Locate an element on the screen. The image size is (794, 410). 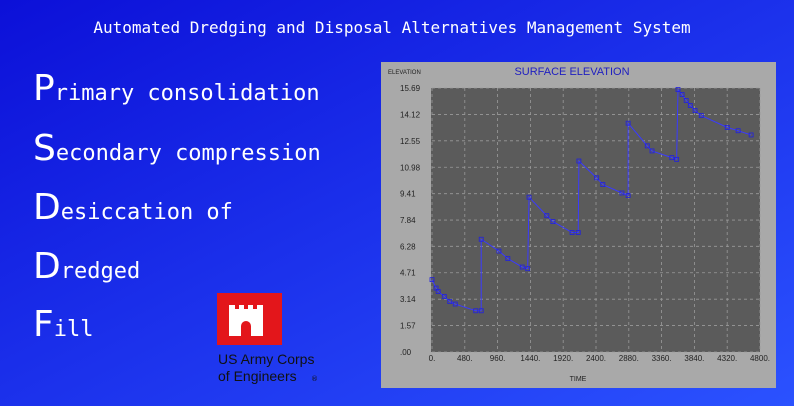
y-tick-label: 4.71 is located at coordinates (408, 273).